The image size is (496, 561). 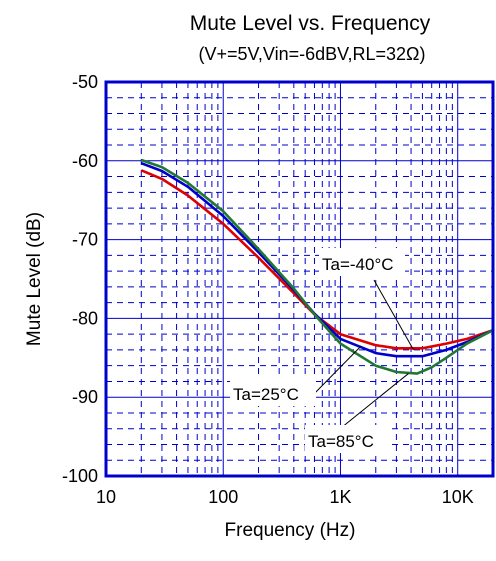 What do you see at coordinates (312, 54) in the screenshot?
I see `chart-subtitle: (V+=5V,Vin=-6dBV,RL=32Ω)` at bounding box center [312, 54].